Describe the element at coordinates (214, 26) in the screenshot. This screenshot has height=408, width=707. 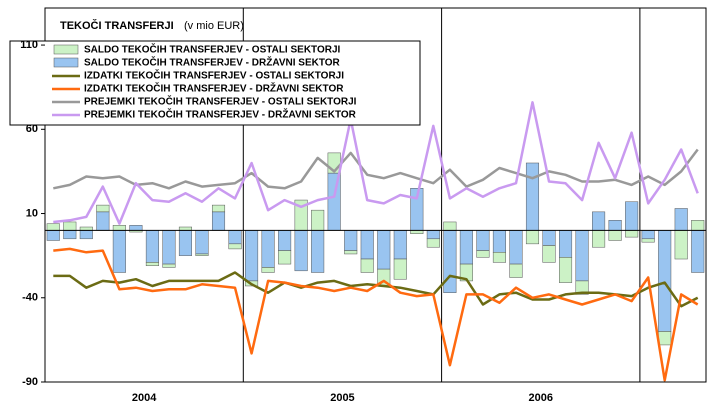
I see `chart-subtitle: (v mio EUR)` at that location.